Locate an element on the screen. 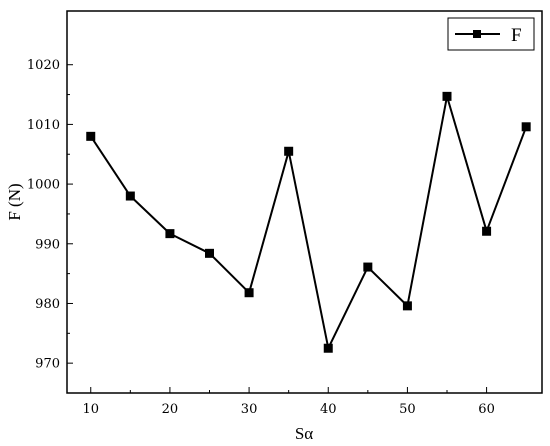 The image size is (550, 446). x-axis-ticks: 10 20 30 40 50 60 is located at coordinates (288, 402).